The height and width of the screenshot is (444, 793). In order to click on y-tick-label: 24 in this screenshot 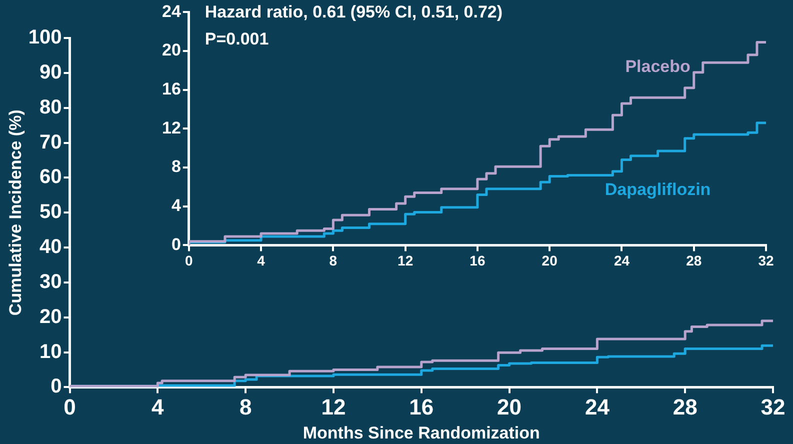, I will do `click(172, 11)`.